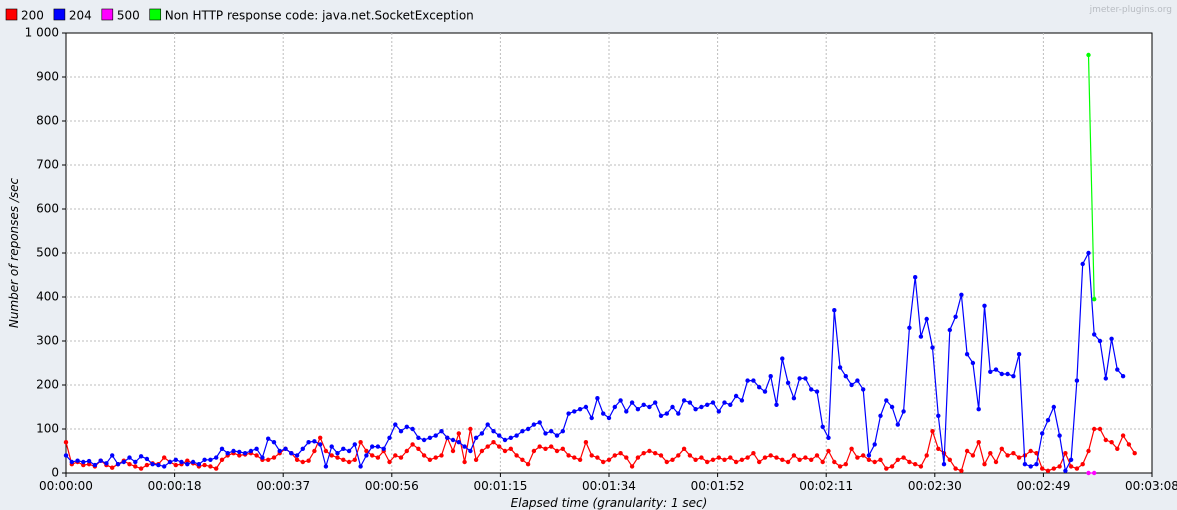 The width and height of the screenshot is (1177, 510). Describe the element at coordinates (47, 209) in the screenshot. I see `y-tick-label: 600` at that location.